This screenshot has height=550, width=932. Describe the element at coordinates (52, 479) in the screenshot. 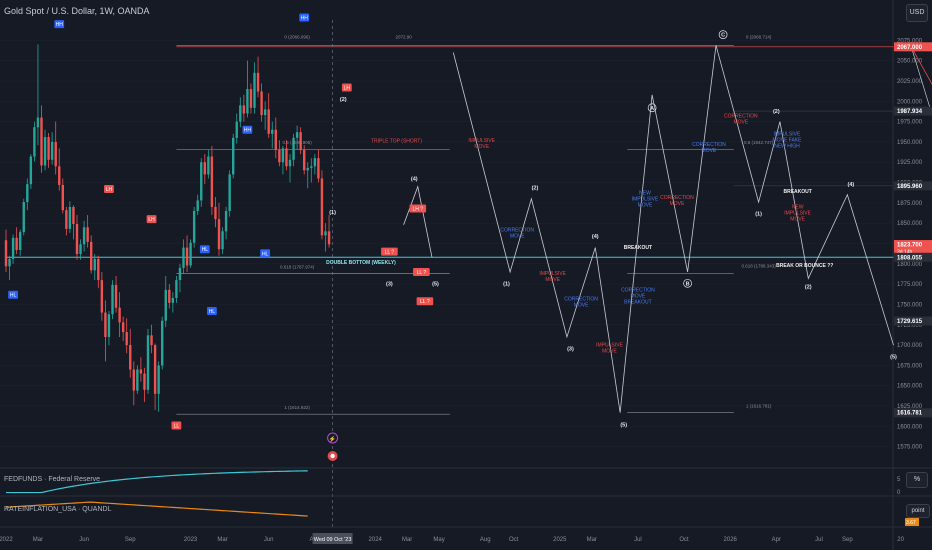

I see `indicator-label-fedfunds: FEDFUNDS · Federal Reserve` at that location.